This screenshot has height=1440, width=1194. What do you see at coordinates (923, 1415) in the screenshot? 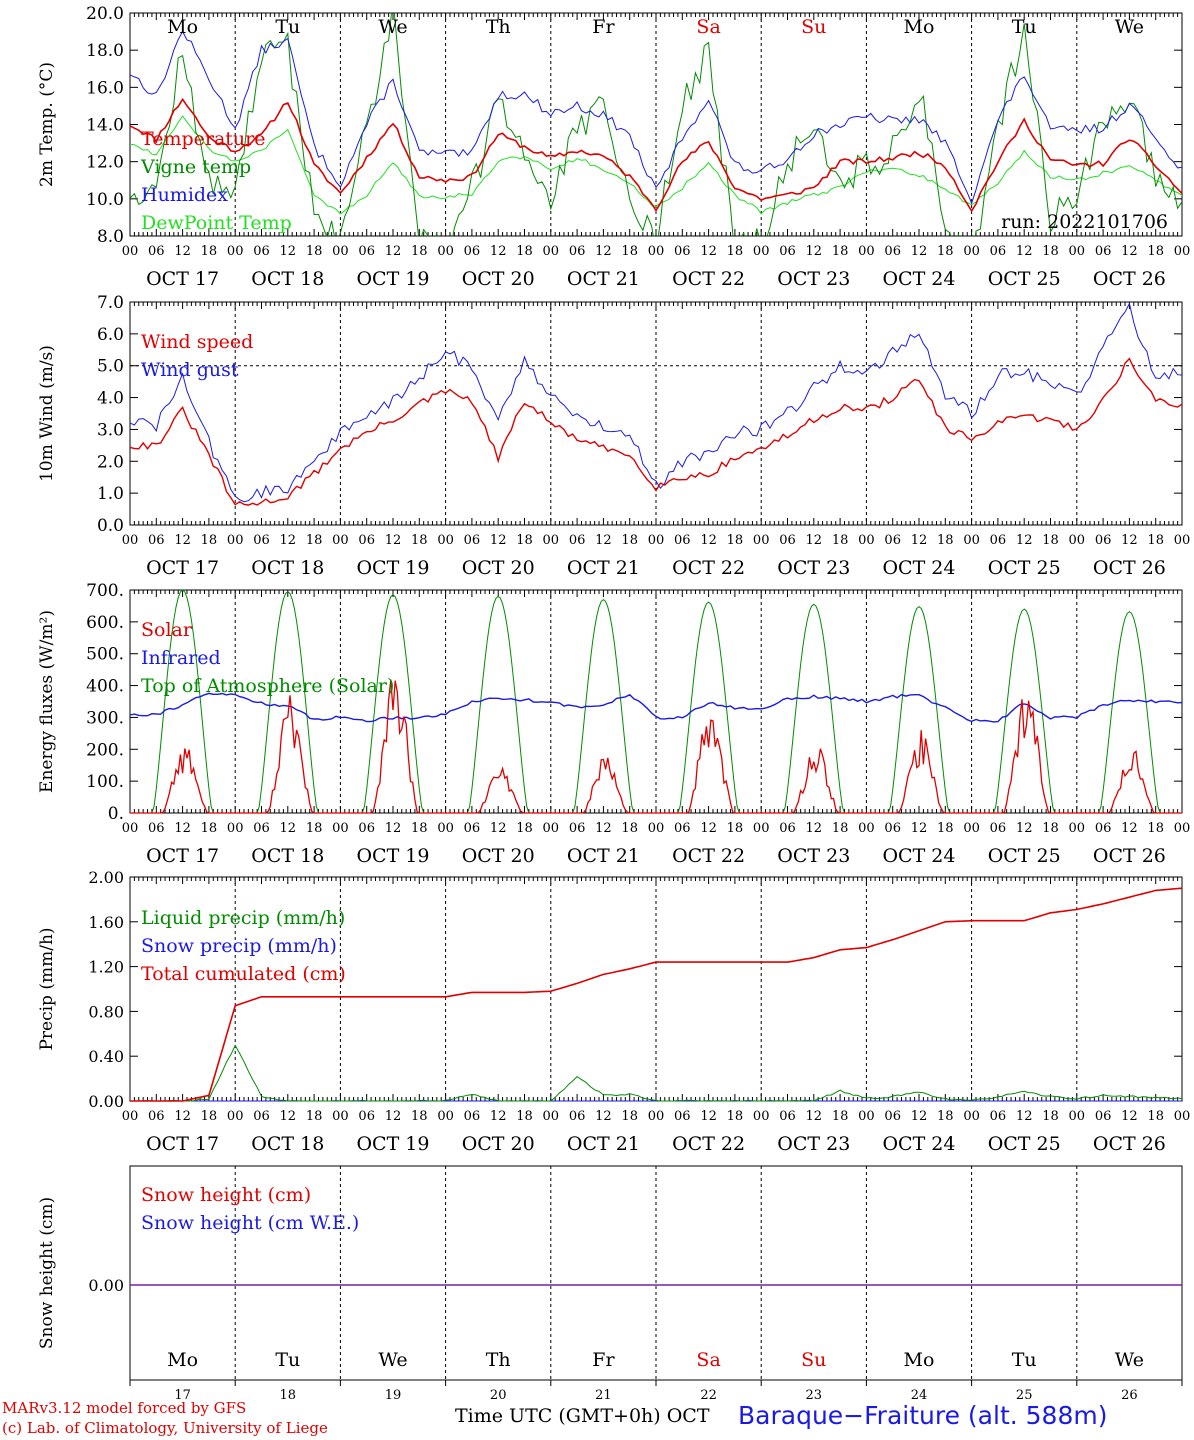
I see `station-name: Baraque−Fraiture (alt. 588m)` at bounding box center [923, 1415].